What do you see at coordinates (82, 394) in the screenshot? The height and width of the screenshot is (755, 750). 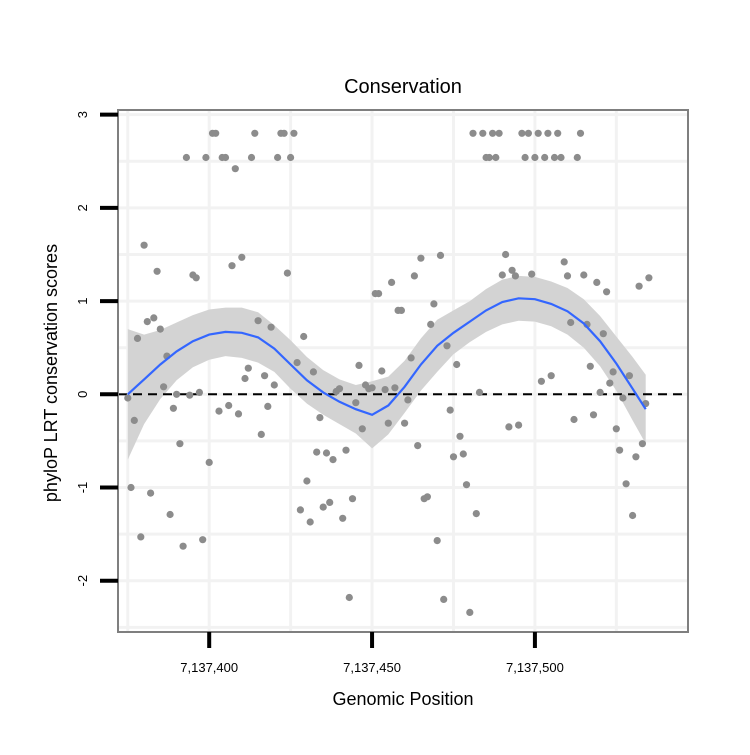 I see `y-tick-label: 0` at bounding box center [82, 394].